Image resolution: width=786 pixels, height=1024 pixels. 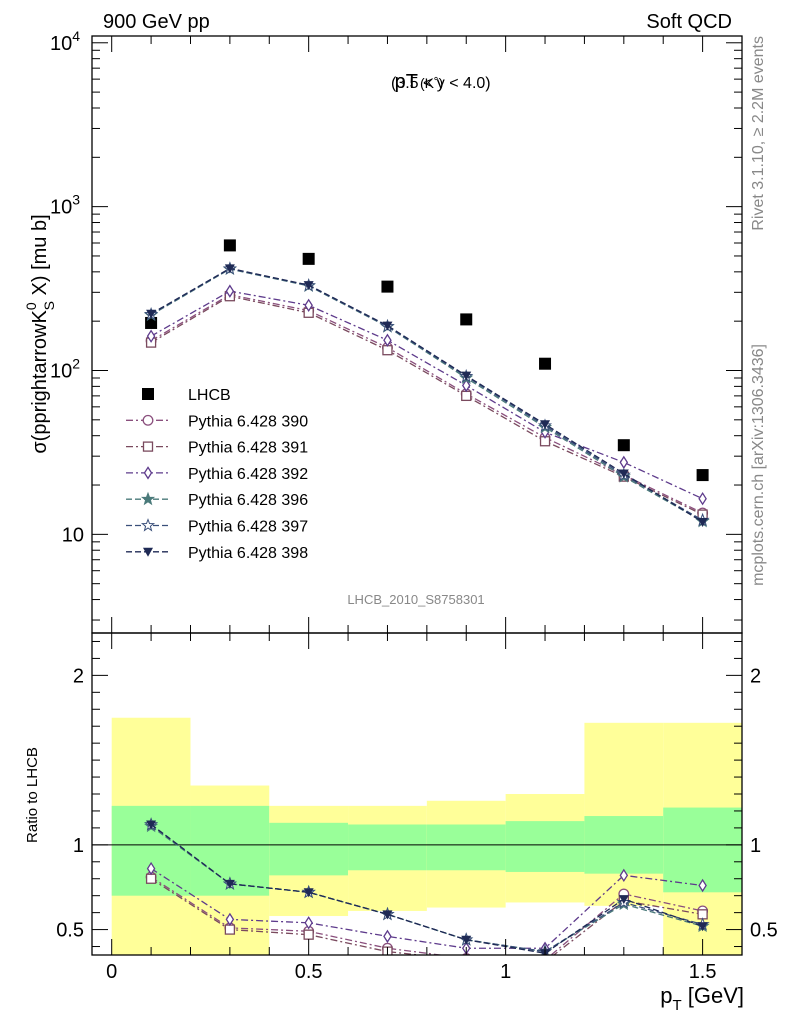 I want to click on legend-item: Pythia 6.428 398, so click(x=217, y=553).